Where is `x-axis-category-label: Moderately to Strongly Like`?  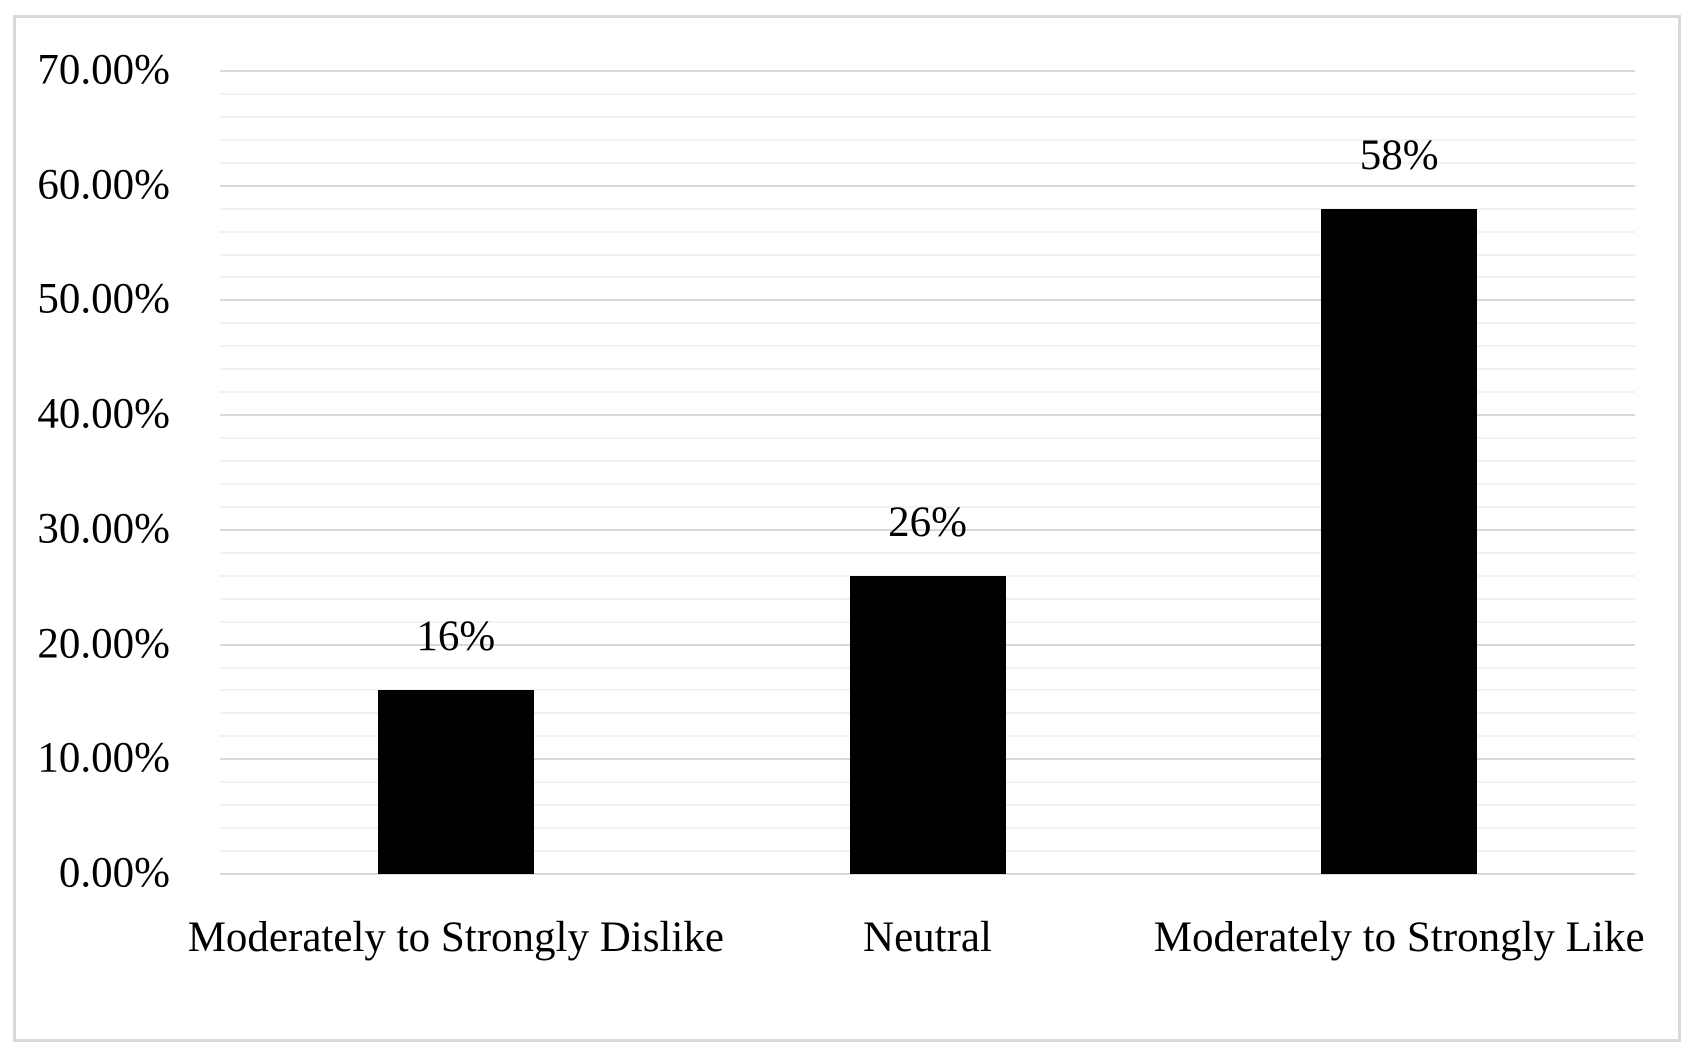 x-axis-category-label: Moderately to Strongly Like is located at coordinates (1399, 937).